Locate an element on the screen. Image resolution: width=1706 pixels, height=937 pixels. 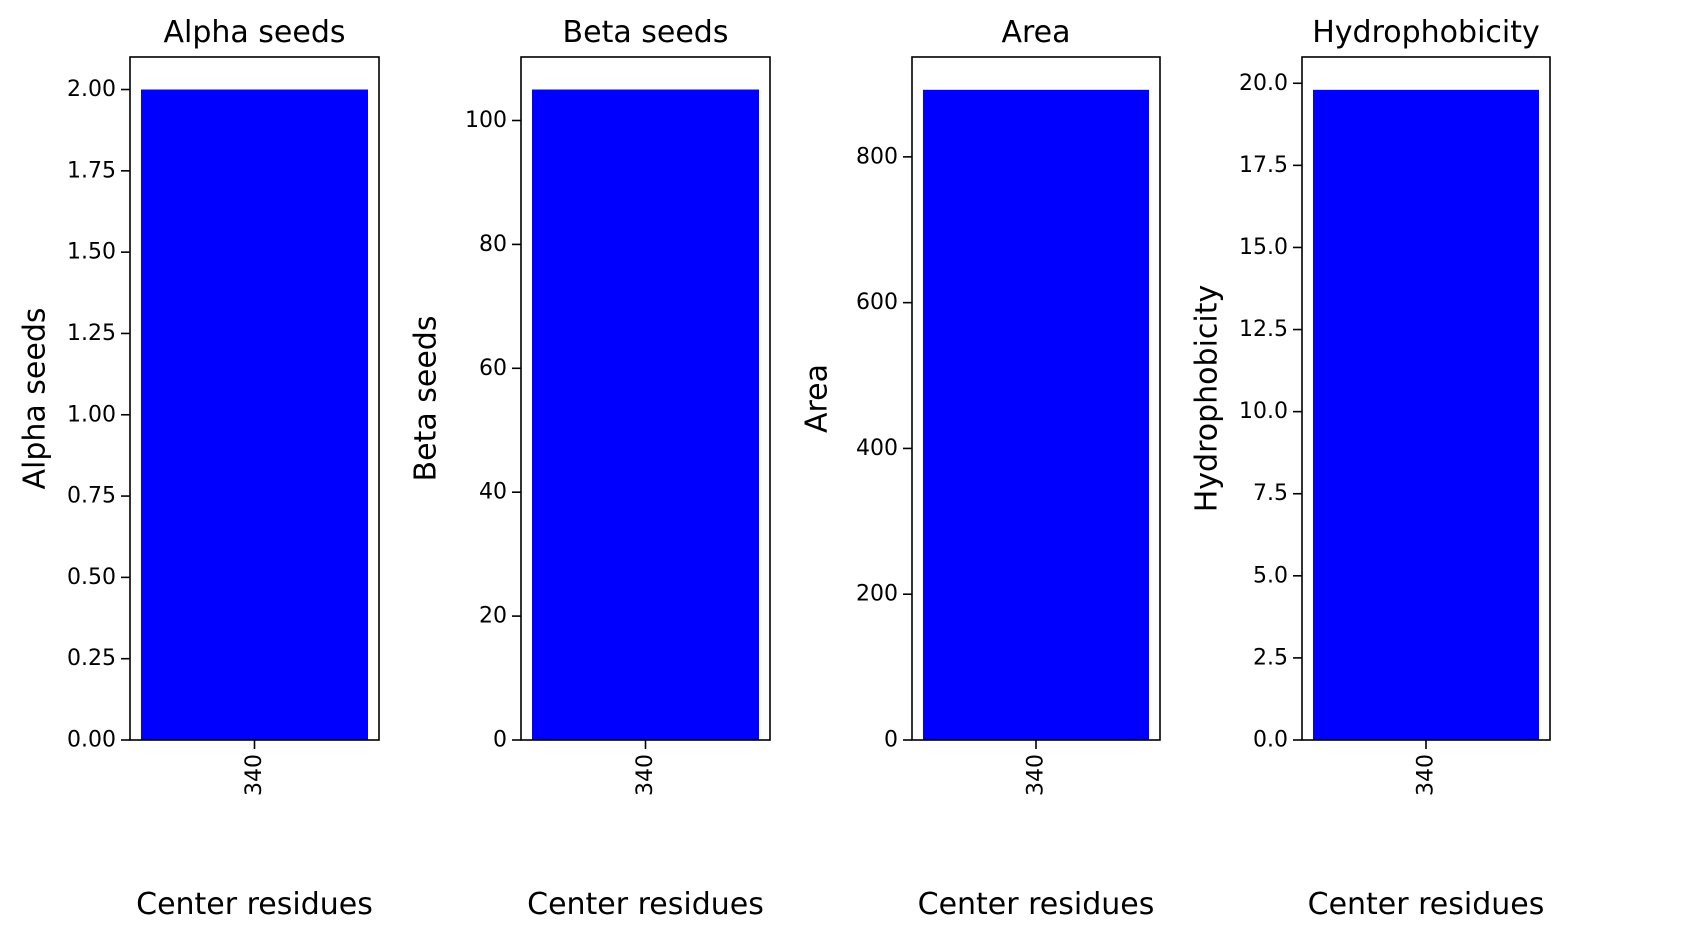
y-tick-label: 600 is located at coordinates (877, 302).